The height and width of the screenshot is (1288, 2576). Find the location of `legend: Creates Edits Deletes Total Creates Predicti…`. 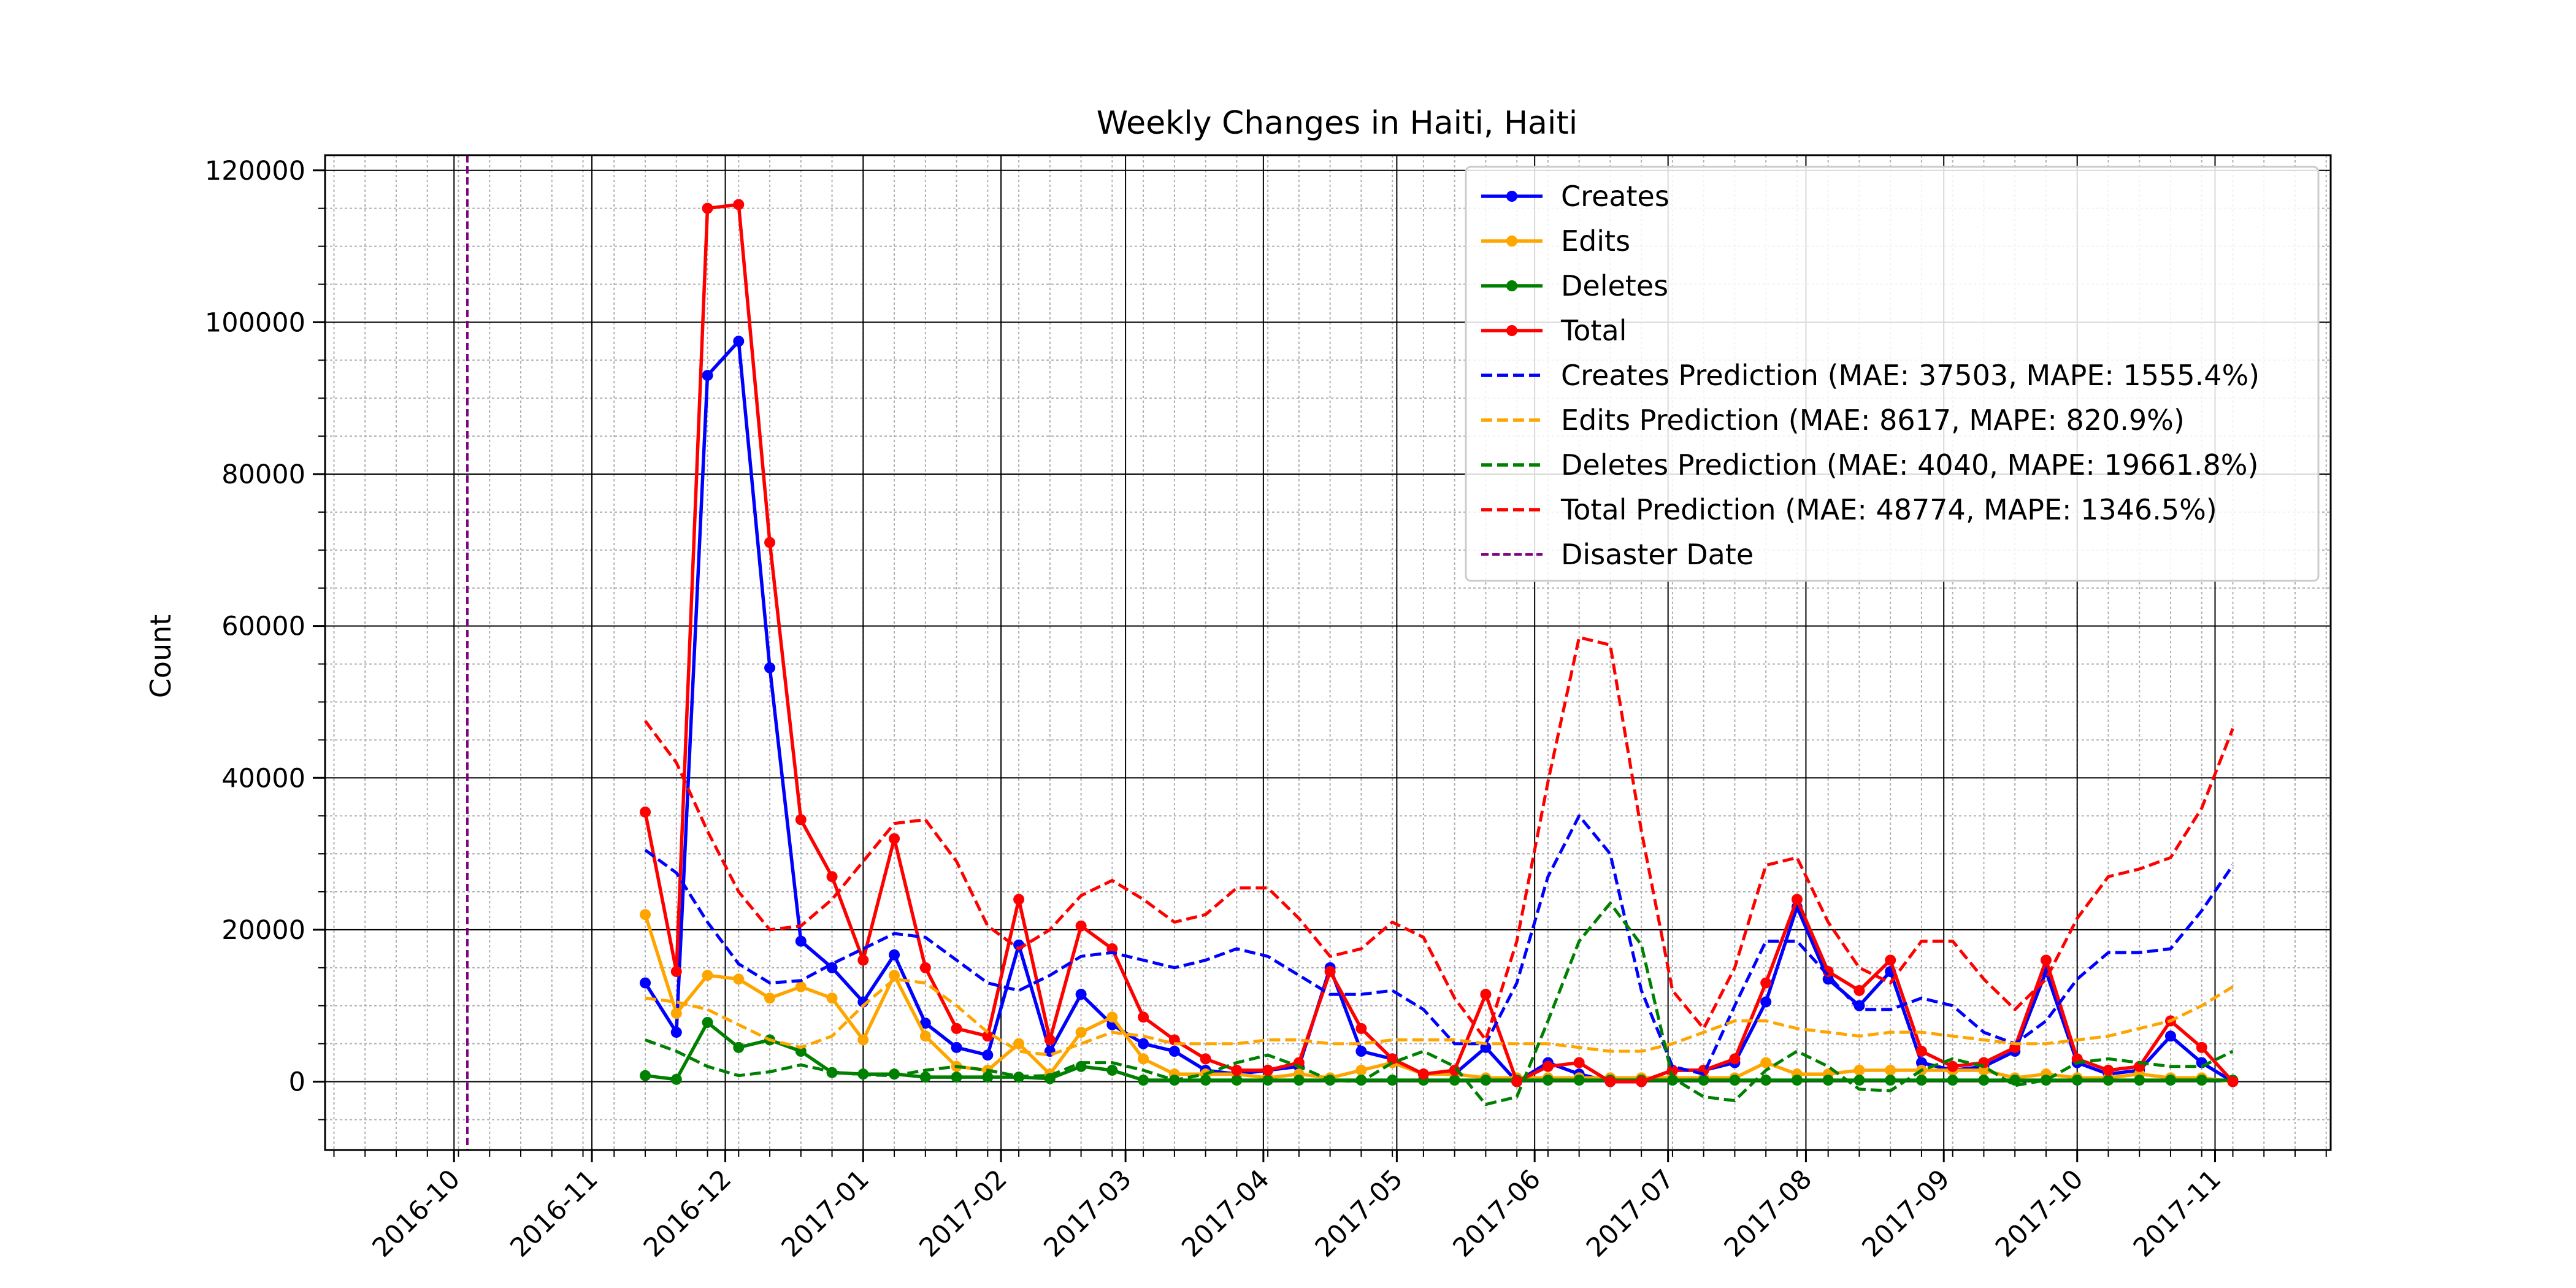

legend: Creates Edits Deletes Total Creates Predicti… is located at coordinates (1892, 374).